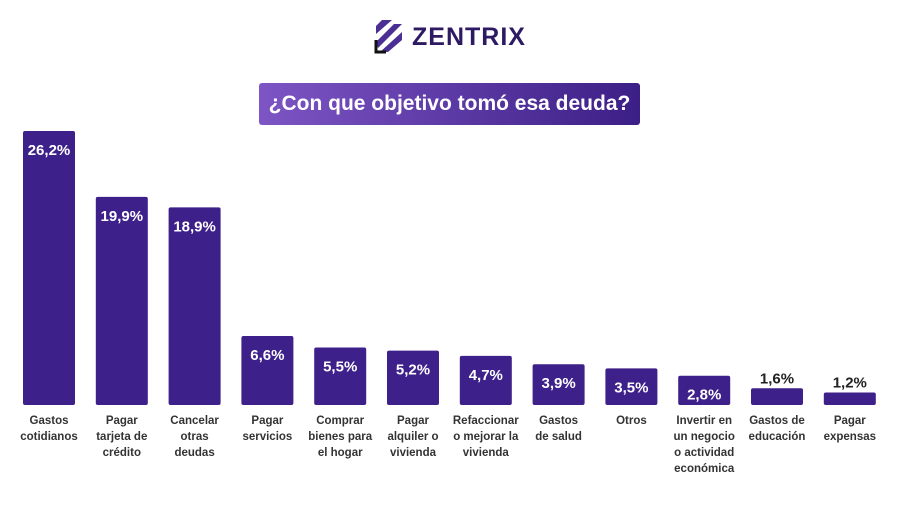 The image size is (900, 505). I want to click on category-label: o actividad, so click(704, 453).